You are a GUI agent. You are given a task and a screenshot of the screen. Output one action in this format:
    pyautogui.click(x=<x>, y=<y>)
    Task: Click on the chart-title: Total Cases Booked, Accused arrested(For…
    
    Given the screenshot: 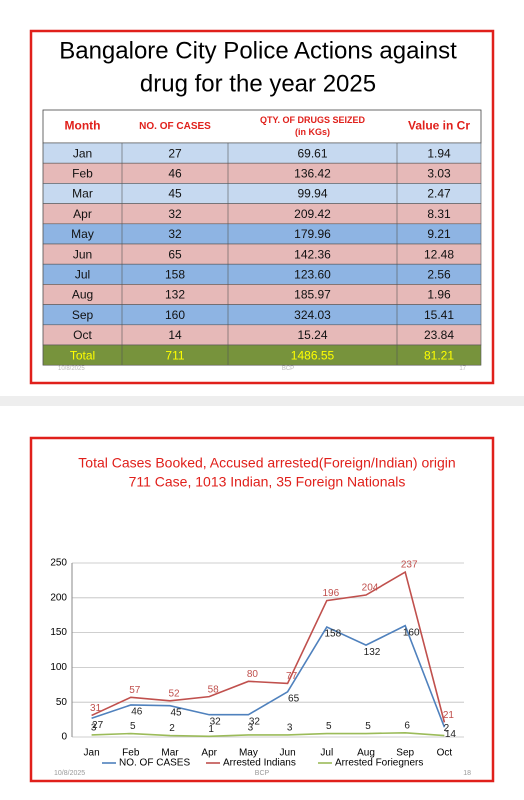 What is the action you would take?
    pyautogui.click(x=266, y=463)
    